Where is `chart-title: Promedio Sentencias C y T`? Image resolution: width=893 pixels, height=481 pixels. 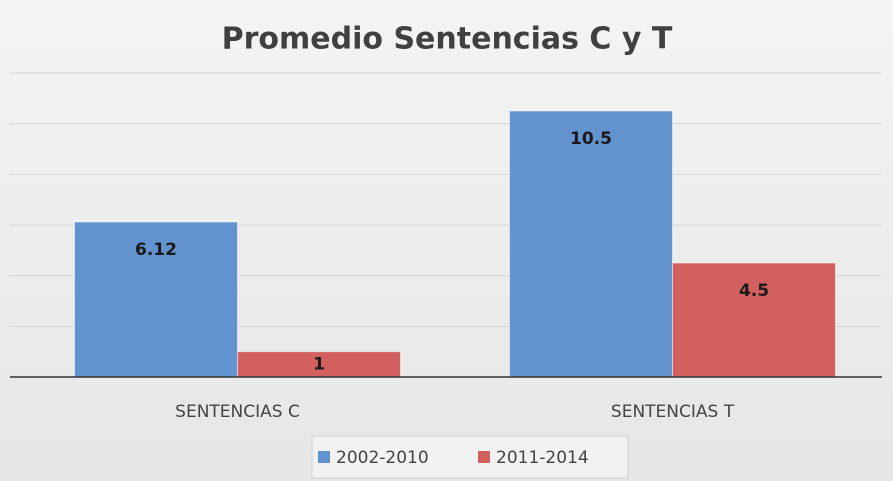
chart-title: Promedio Sentencias C y T is located at coordinates (447, 39).